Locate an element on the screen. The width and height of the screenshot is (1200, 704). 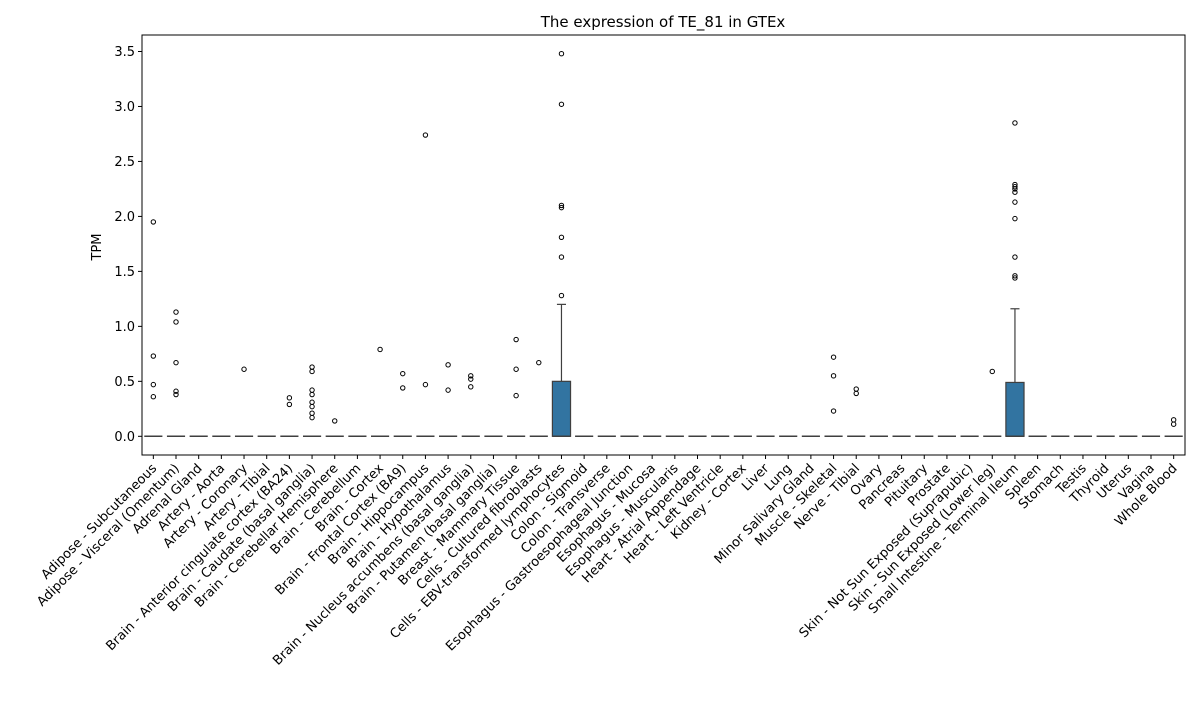
y-tick-label: 0.5 is located at coordinates (124, 382).